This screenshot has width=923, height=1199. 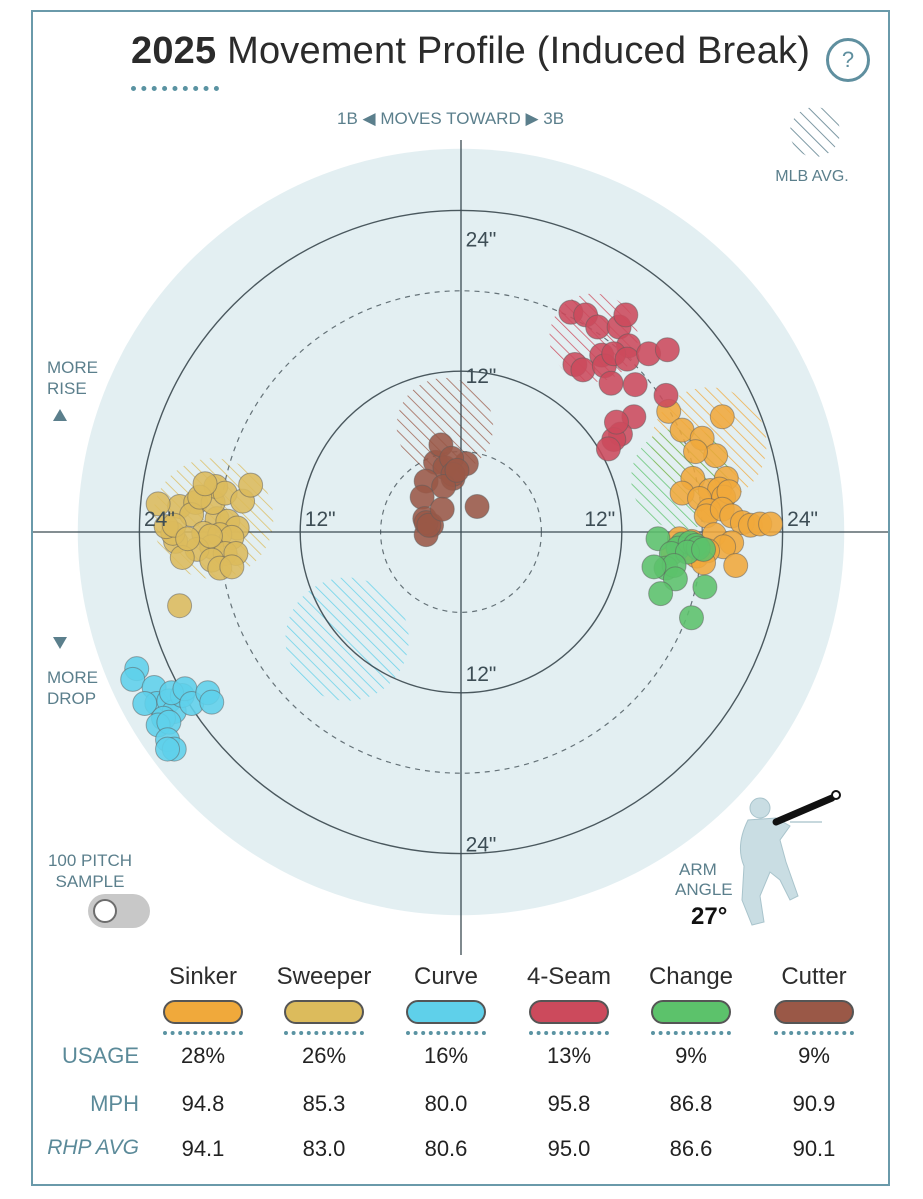 What do you see at coordinates (691, 1103) in the screenshot?
I see `mph-change: 86.8` at bounding box center [691, 1103].